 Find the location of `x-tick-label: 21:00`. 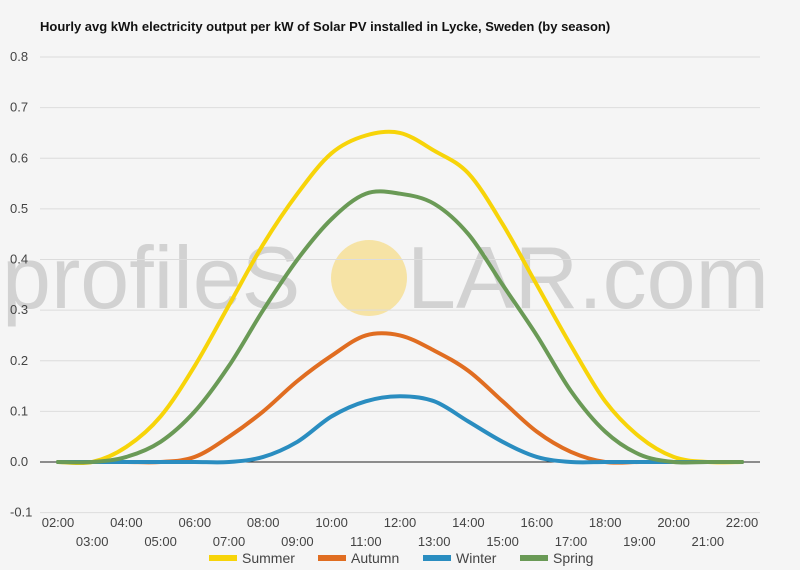

x-tick-label: 21:00 is located at coordinates (708, 541).